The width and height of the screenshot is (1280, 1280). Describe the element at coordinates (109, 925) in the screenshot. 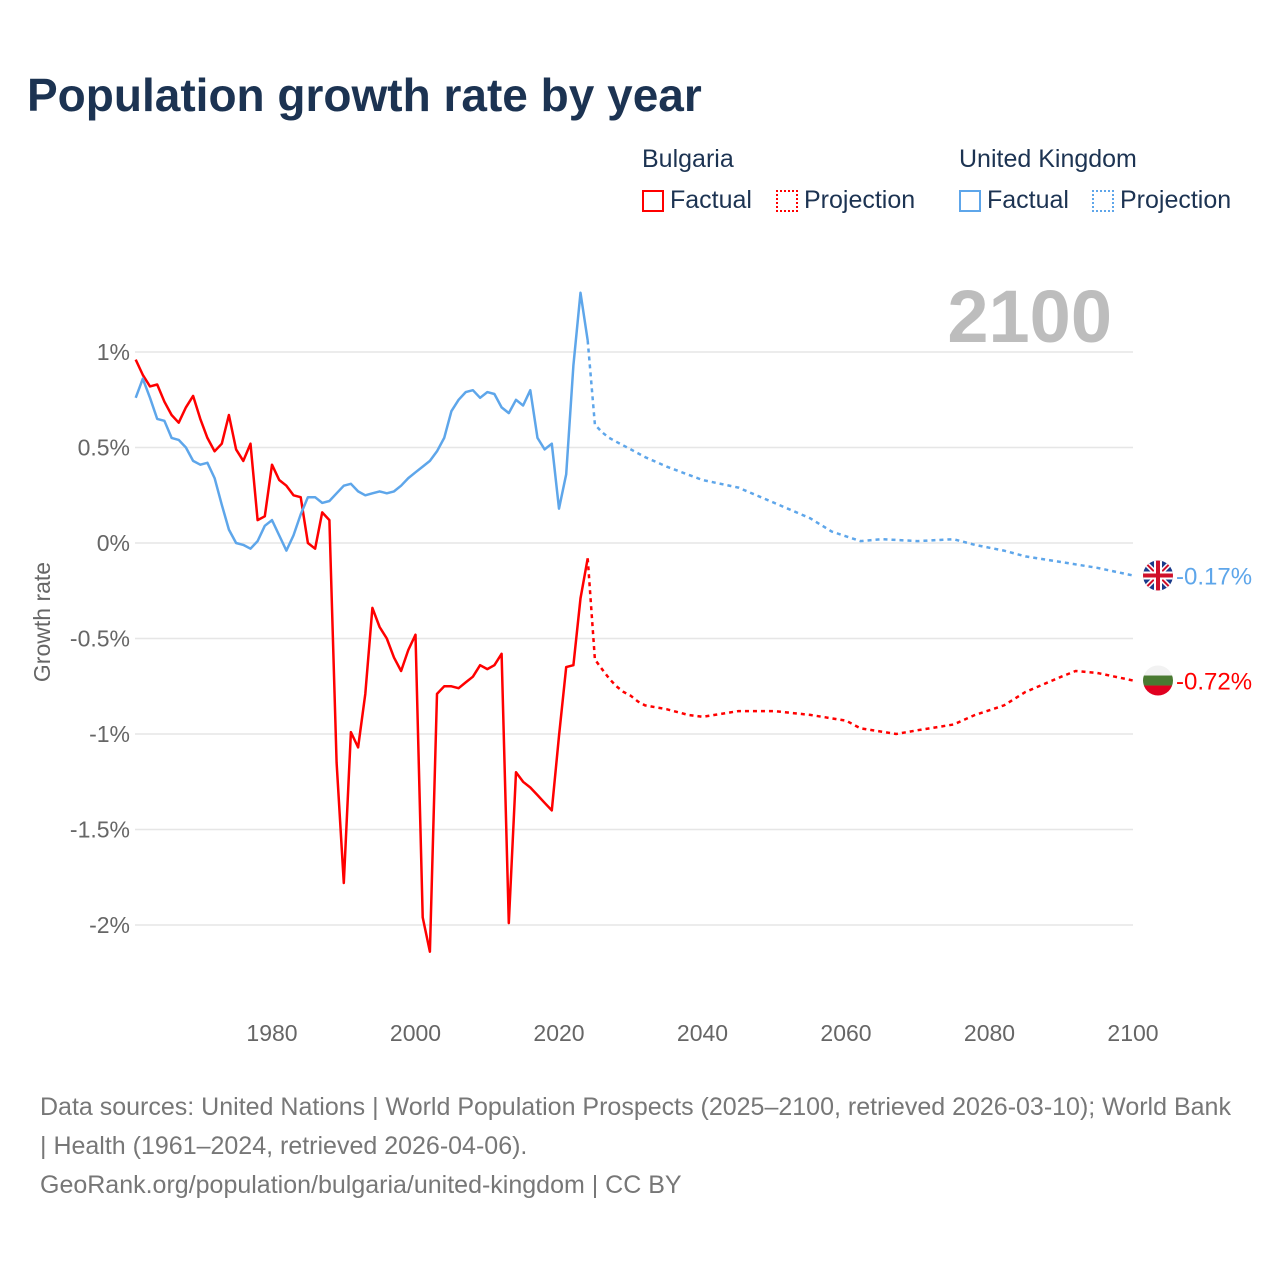

I see `y-tick-label: -2%` at that location.